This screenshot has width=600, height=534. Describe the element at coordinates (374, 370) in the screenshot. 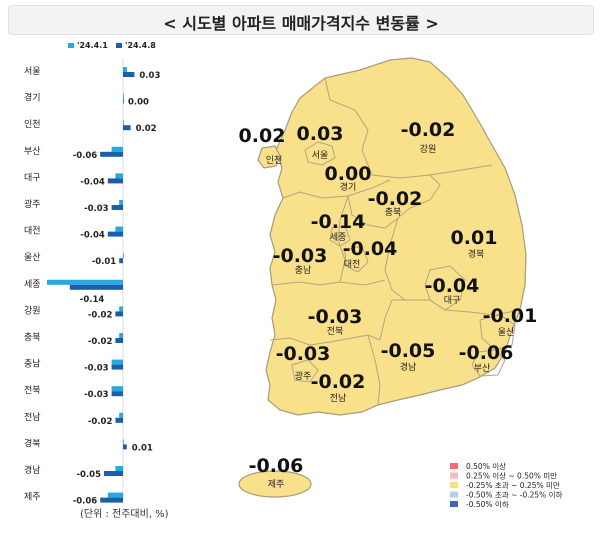

I see `boundary-gyeongnam-west` at that location.